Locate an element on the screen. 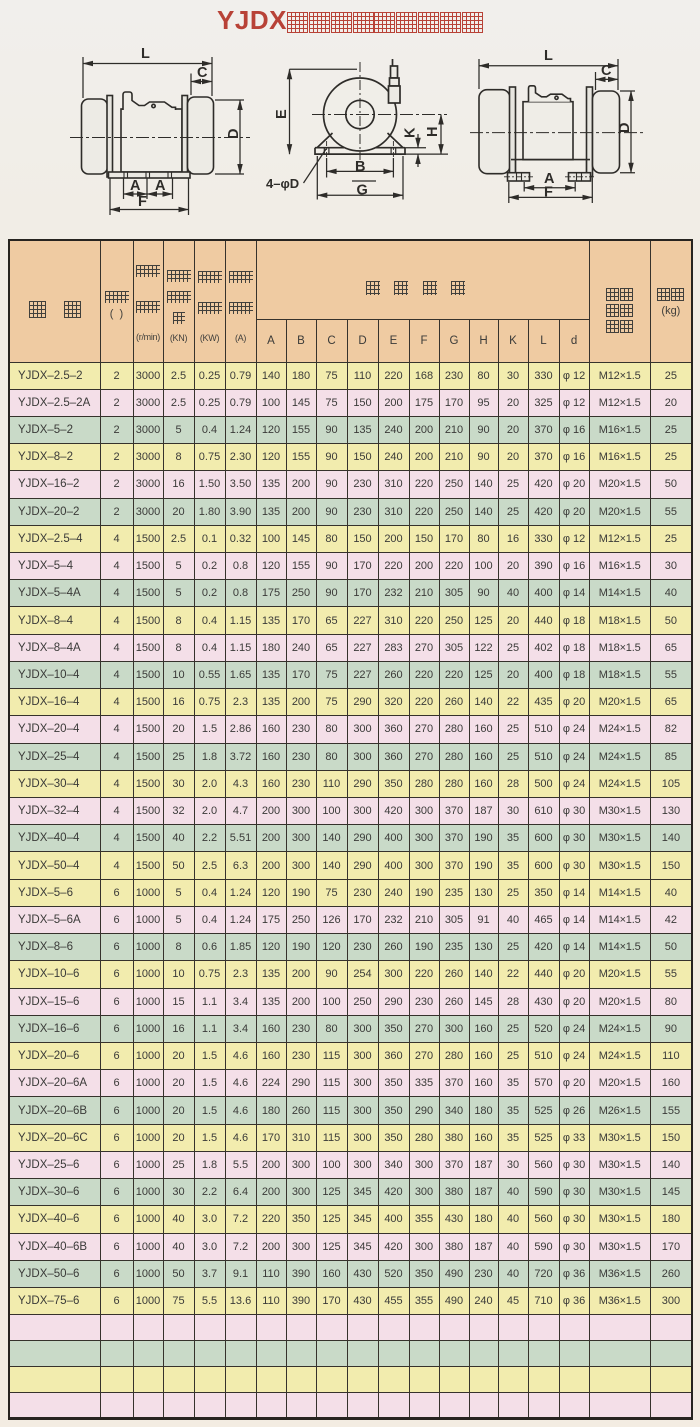  svg-text: 4–φD is located at coordinates (282, 183).